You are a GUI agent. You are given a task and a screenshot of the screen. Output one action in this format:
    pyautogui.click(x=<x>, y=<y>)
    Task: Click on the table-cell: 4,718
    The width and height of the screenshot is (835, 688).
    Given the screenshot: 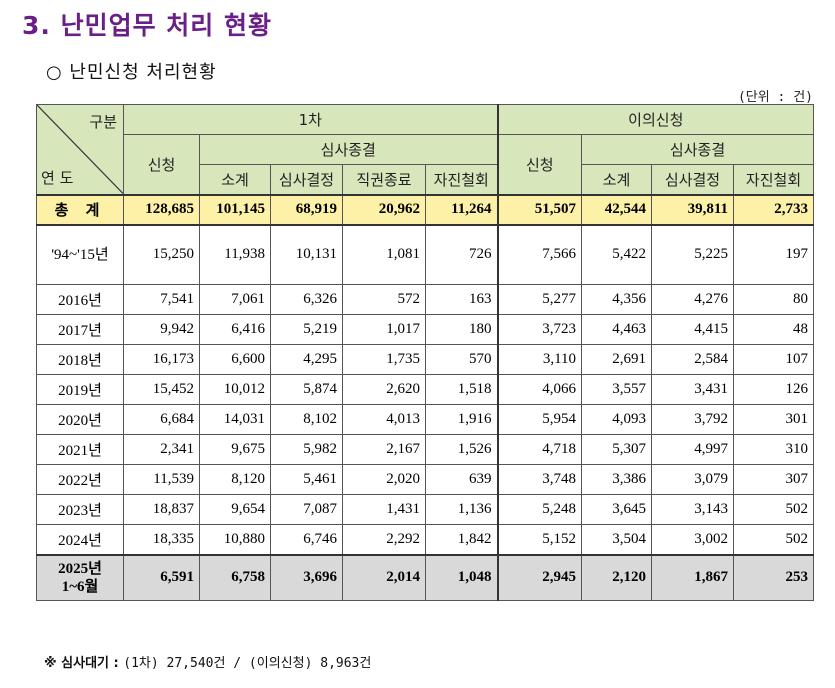 What is the action you would take?
    pyautogui.click(x=539, y=449)
    